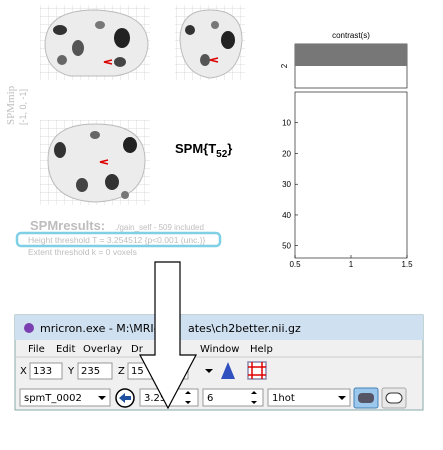 The image size is (443, 450). What do you see at coordinates (309, 397) in the screenshot?
I see `colormap-dropdown` at bounding box center [309, 397].